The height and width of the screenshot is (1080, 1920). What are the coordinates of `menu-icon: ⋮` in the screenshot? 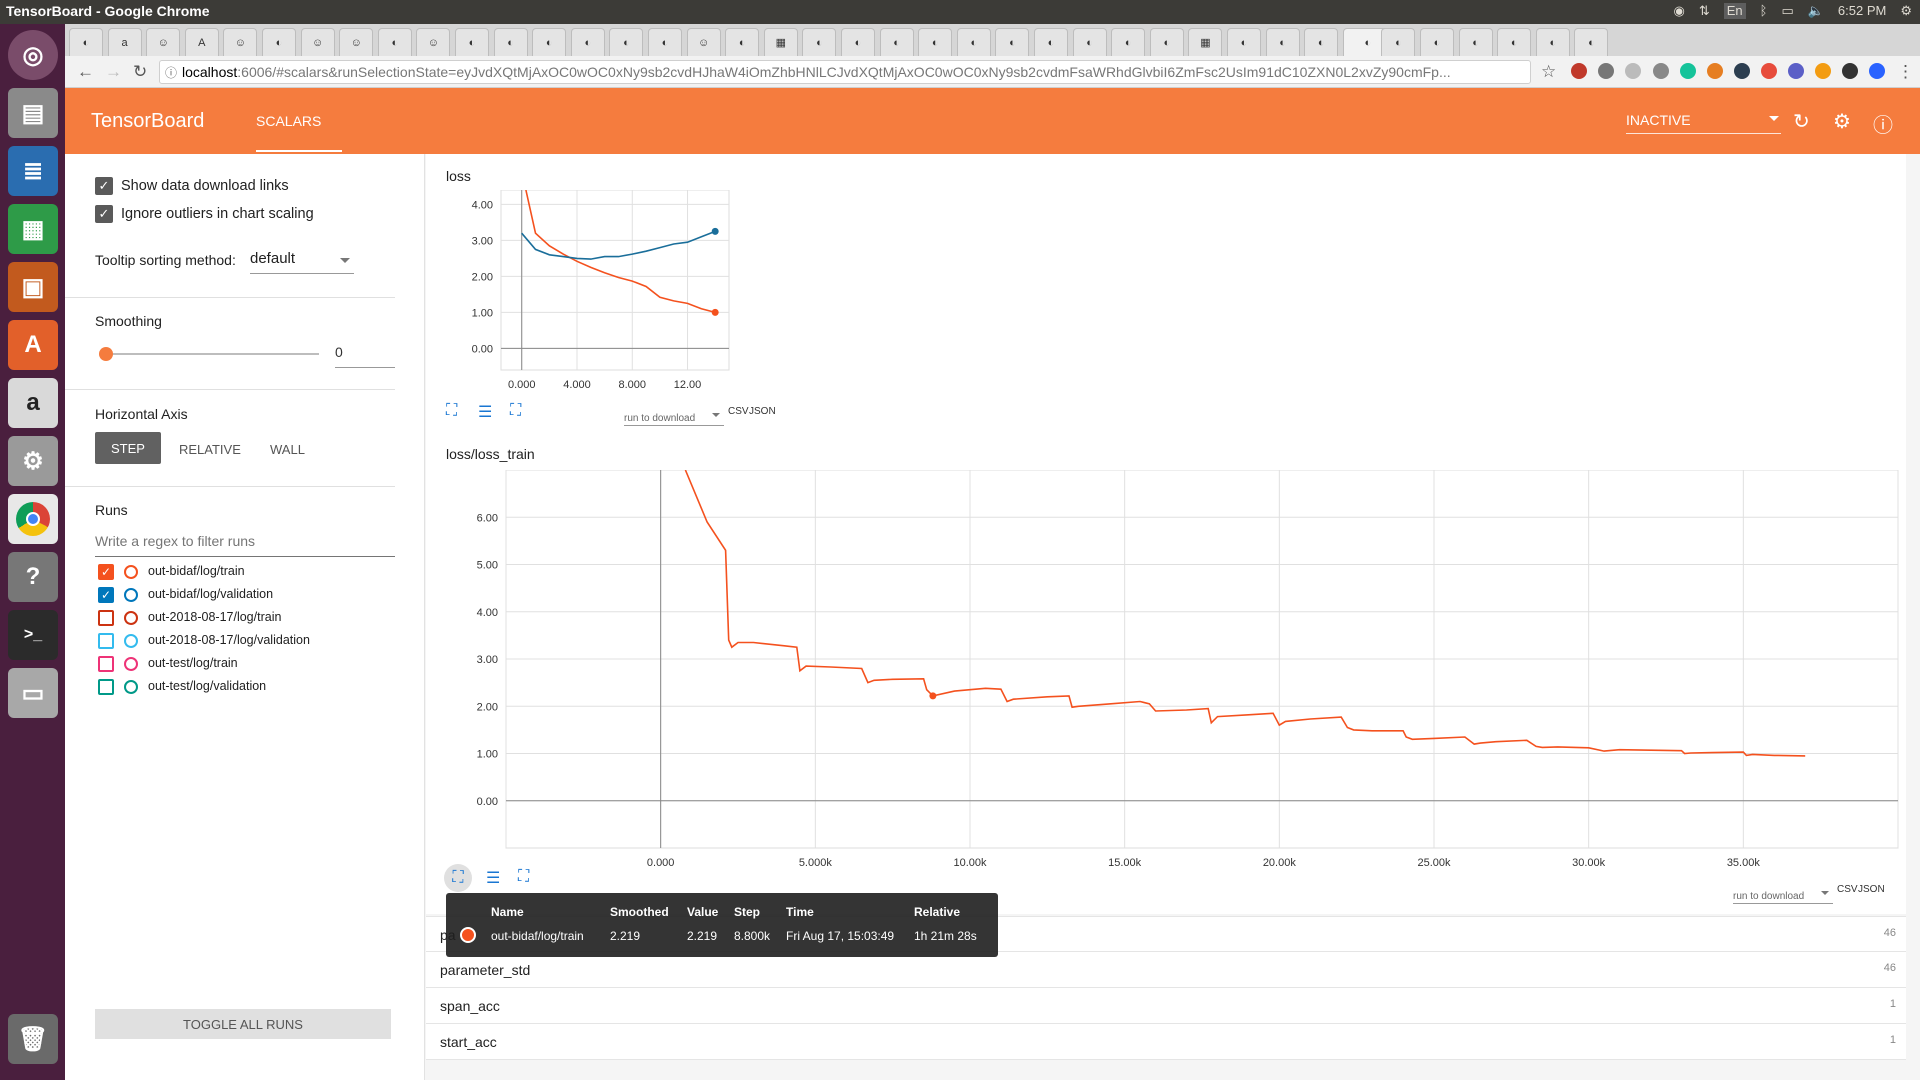 It's located at (1905, 71).